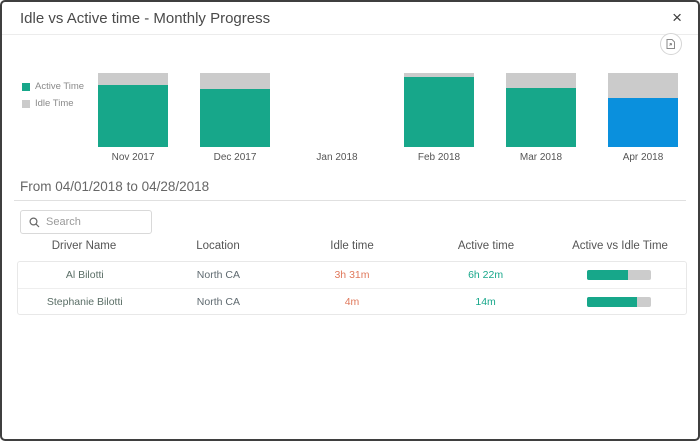 The width and height of the screenshot is (700, 441). I want to click on bar-category-label: Jan 2018, so click(337, 157).